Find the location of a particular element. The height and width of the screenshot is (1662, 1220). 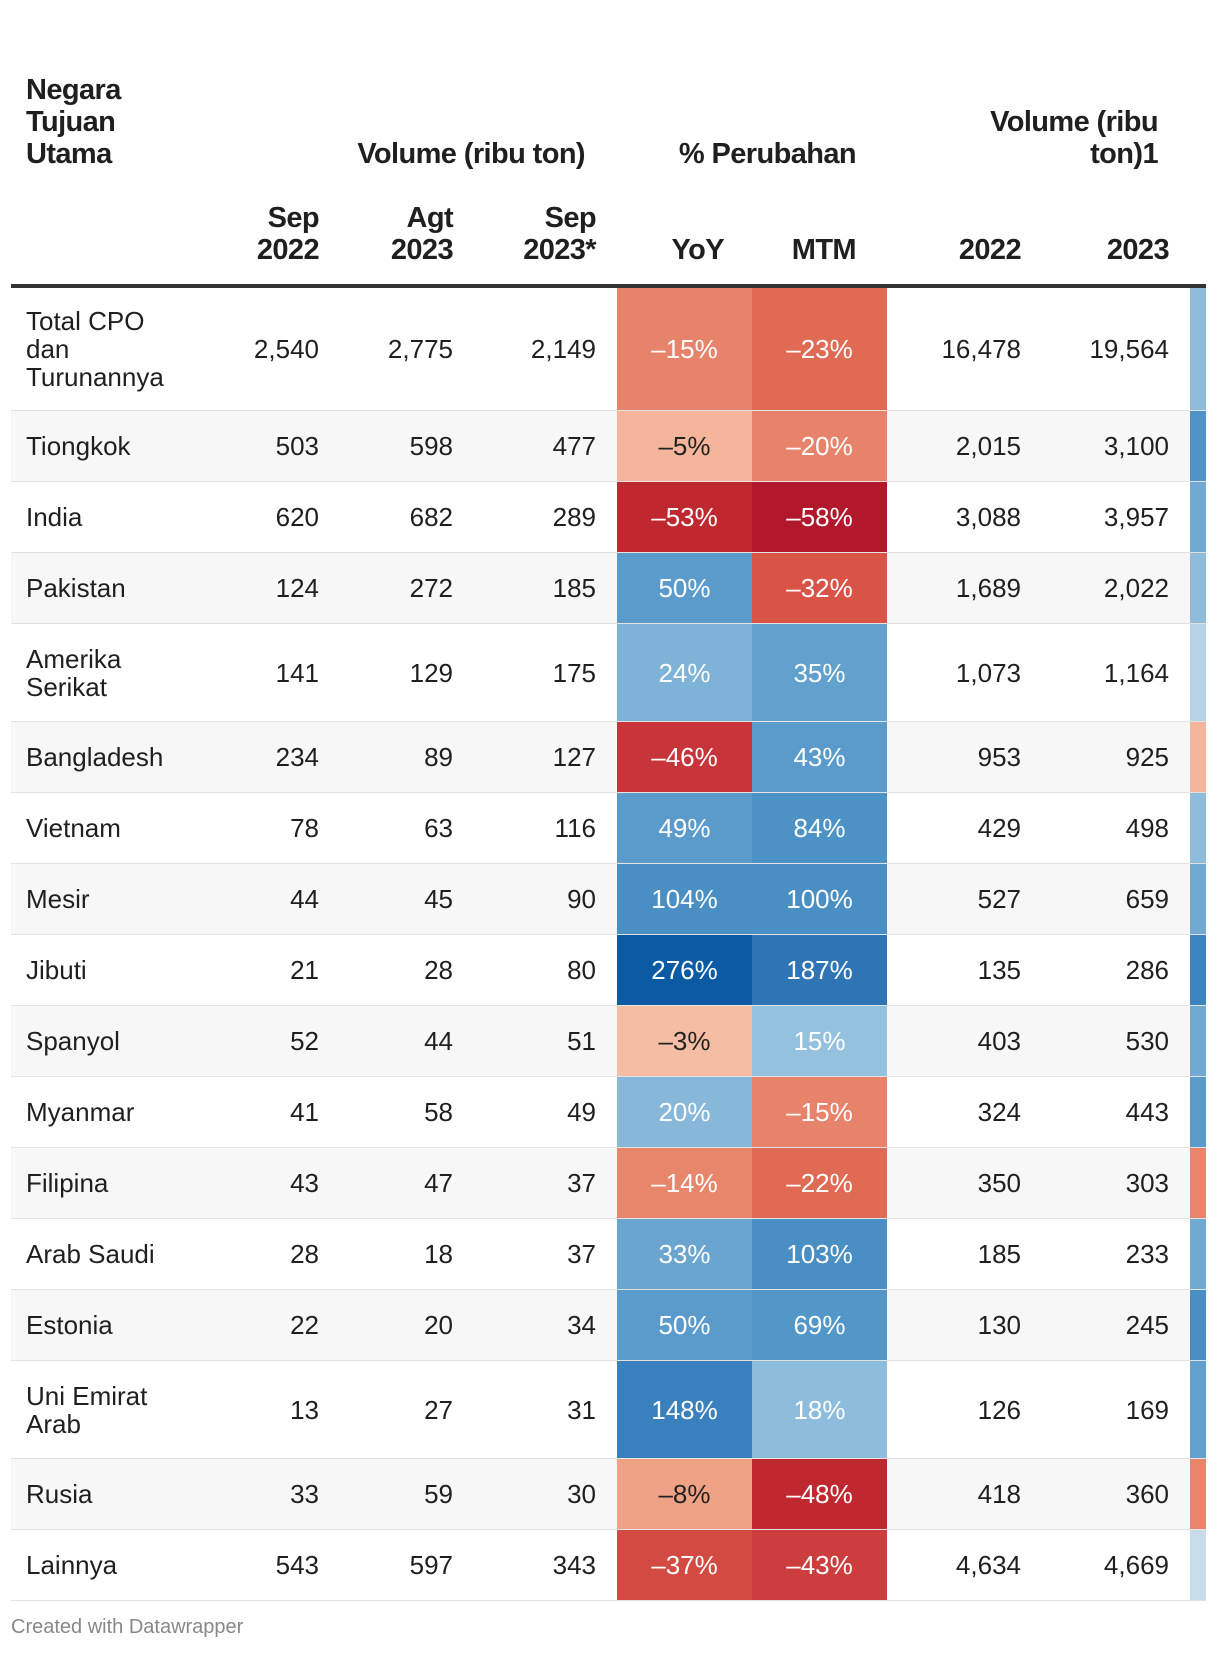

table-row: Myanmar 41 58 49 324 443 20% –15% is located at coordinates (608, 1112).